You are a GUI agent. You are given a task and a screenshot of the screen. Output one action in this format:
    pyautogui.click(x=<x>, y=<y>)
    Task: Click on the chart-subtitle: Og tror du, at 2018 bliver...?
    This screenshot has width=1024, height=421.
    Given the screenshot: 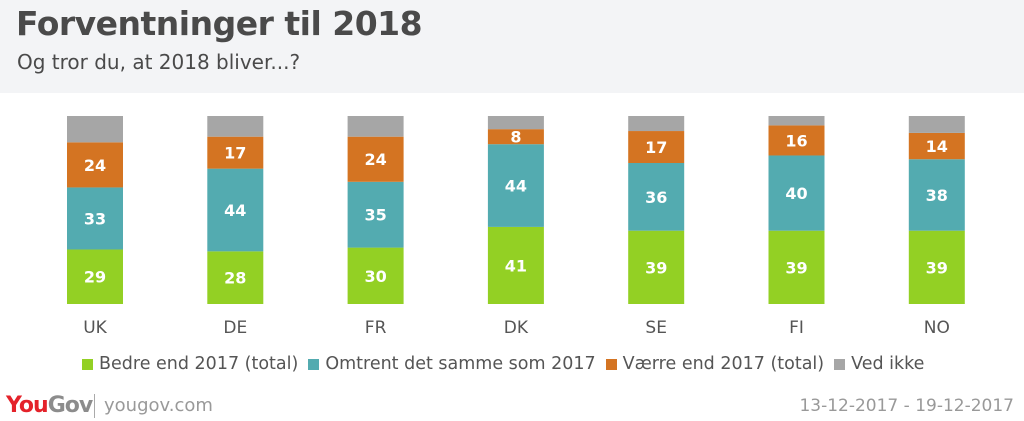 What is the action you would take?
    pyautogui.click(x=159, y=62)
    